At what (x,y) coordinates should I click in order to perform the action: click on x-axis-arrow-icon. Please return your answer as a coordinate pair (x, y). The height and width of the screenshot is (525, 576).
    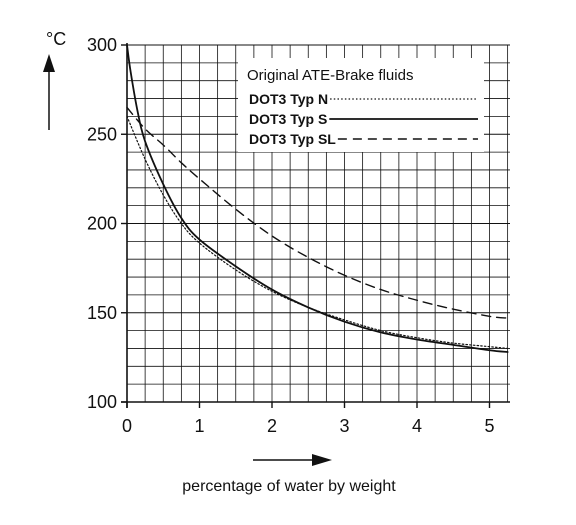
    Looking at the image, I should click on (292, 460).